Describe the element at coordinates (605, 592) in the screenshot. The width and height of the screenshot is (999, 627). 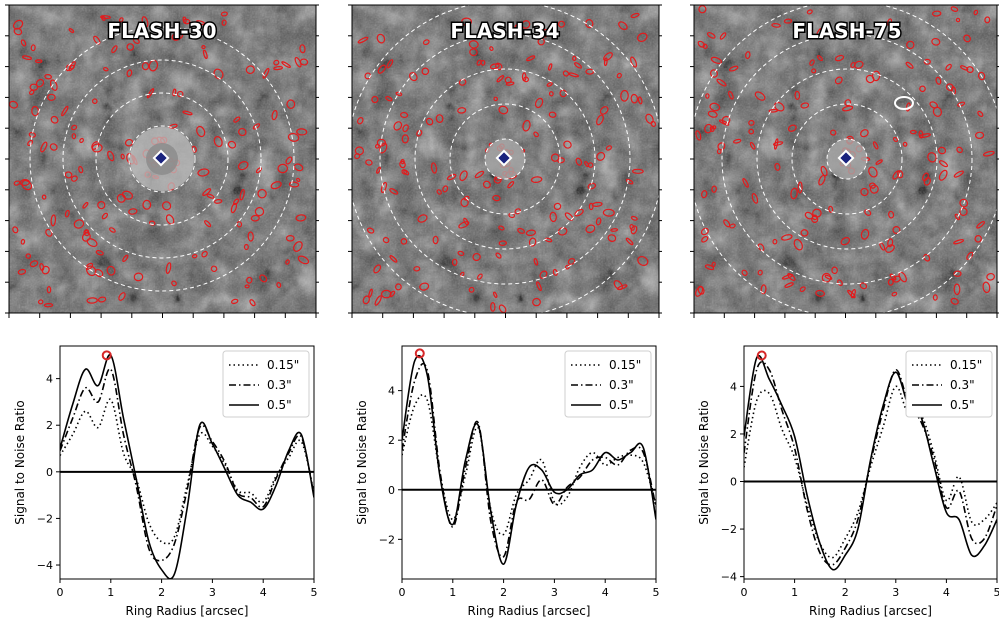
I see `x-tick-label: 4` at that location.